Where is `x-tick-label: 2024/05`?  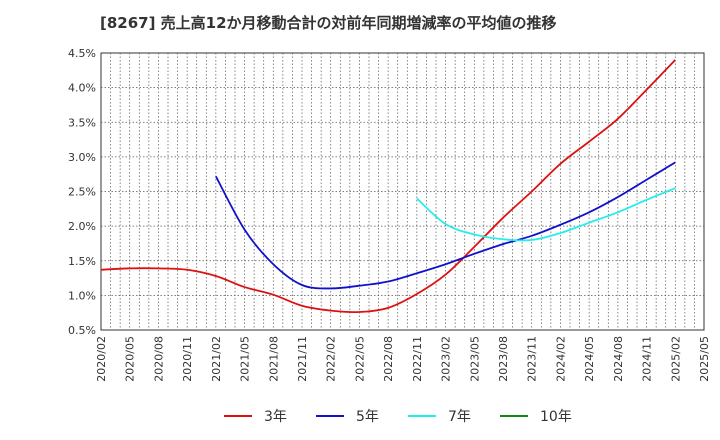 x-tick-label: 2024/05 is located at coordinates (589, 359).